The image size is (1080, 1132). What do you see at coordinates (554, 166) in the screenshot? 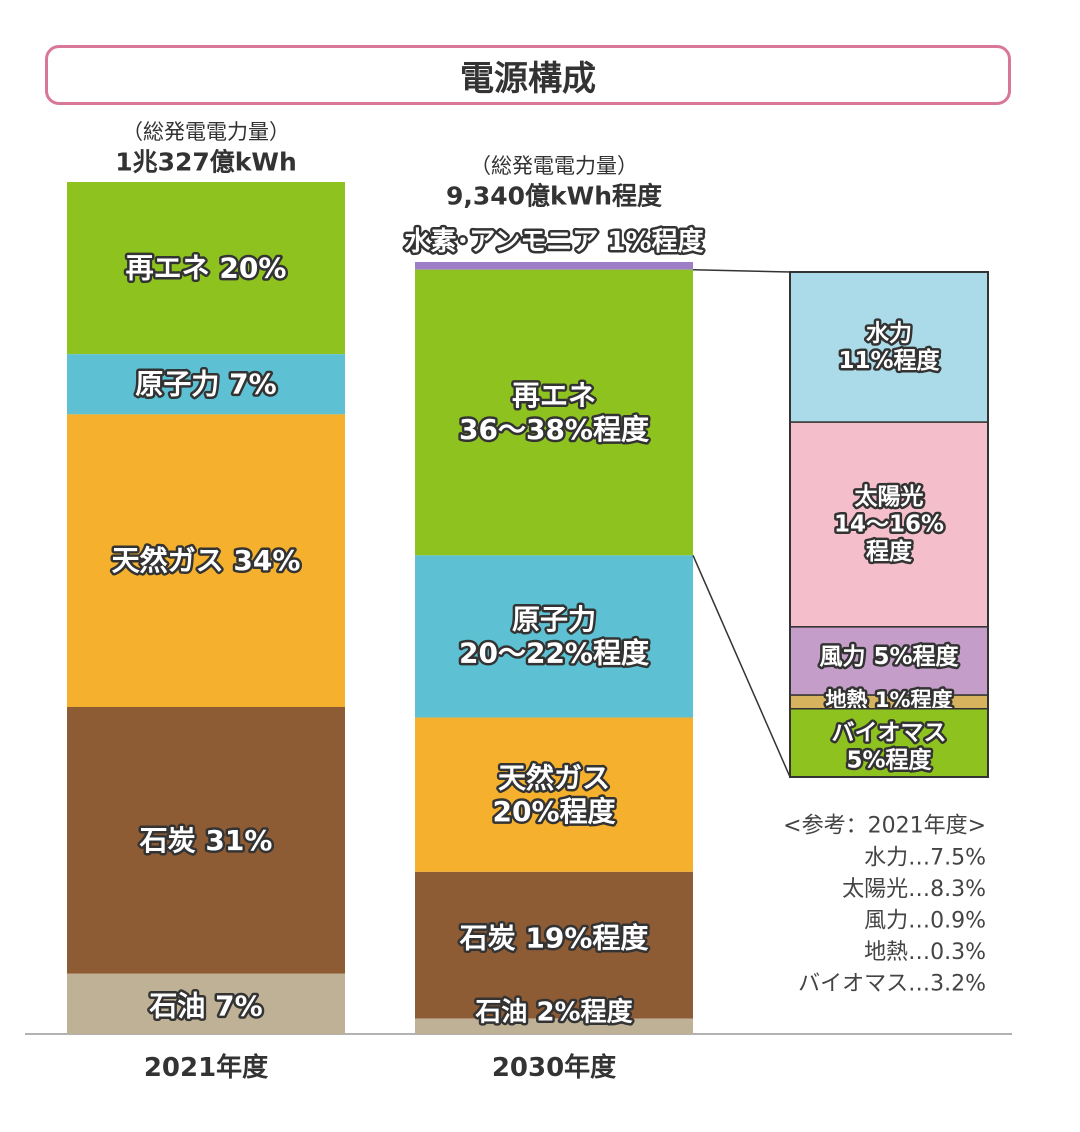
I see `total-caption-1: （総発電電力量）` at bounding box center [554, 166].